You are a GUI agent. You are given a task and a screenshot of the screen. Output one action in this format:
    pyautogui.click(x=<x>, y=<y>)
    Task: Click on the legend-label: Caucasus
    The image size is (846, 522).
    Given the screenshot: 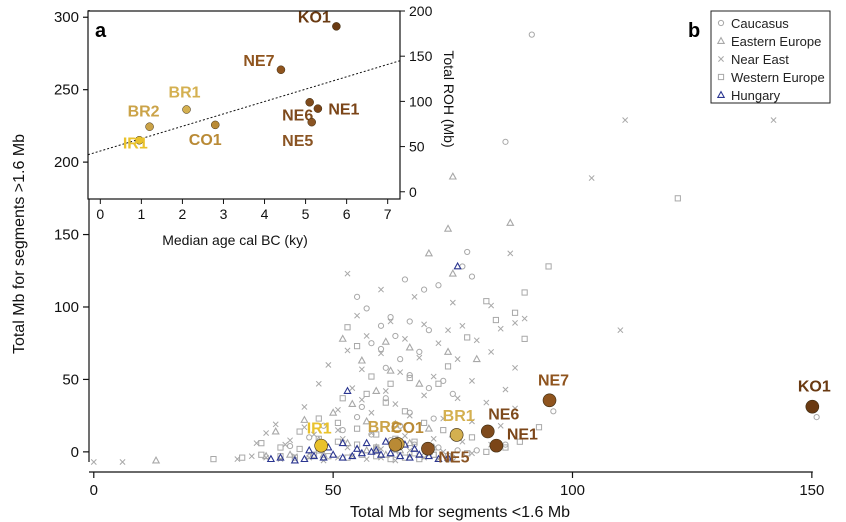 What is the action you would take?
    pyautogui.click(x=760, y=23)
    